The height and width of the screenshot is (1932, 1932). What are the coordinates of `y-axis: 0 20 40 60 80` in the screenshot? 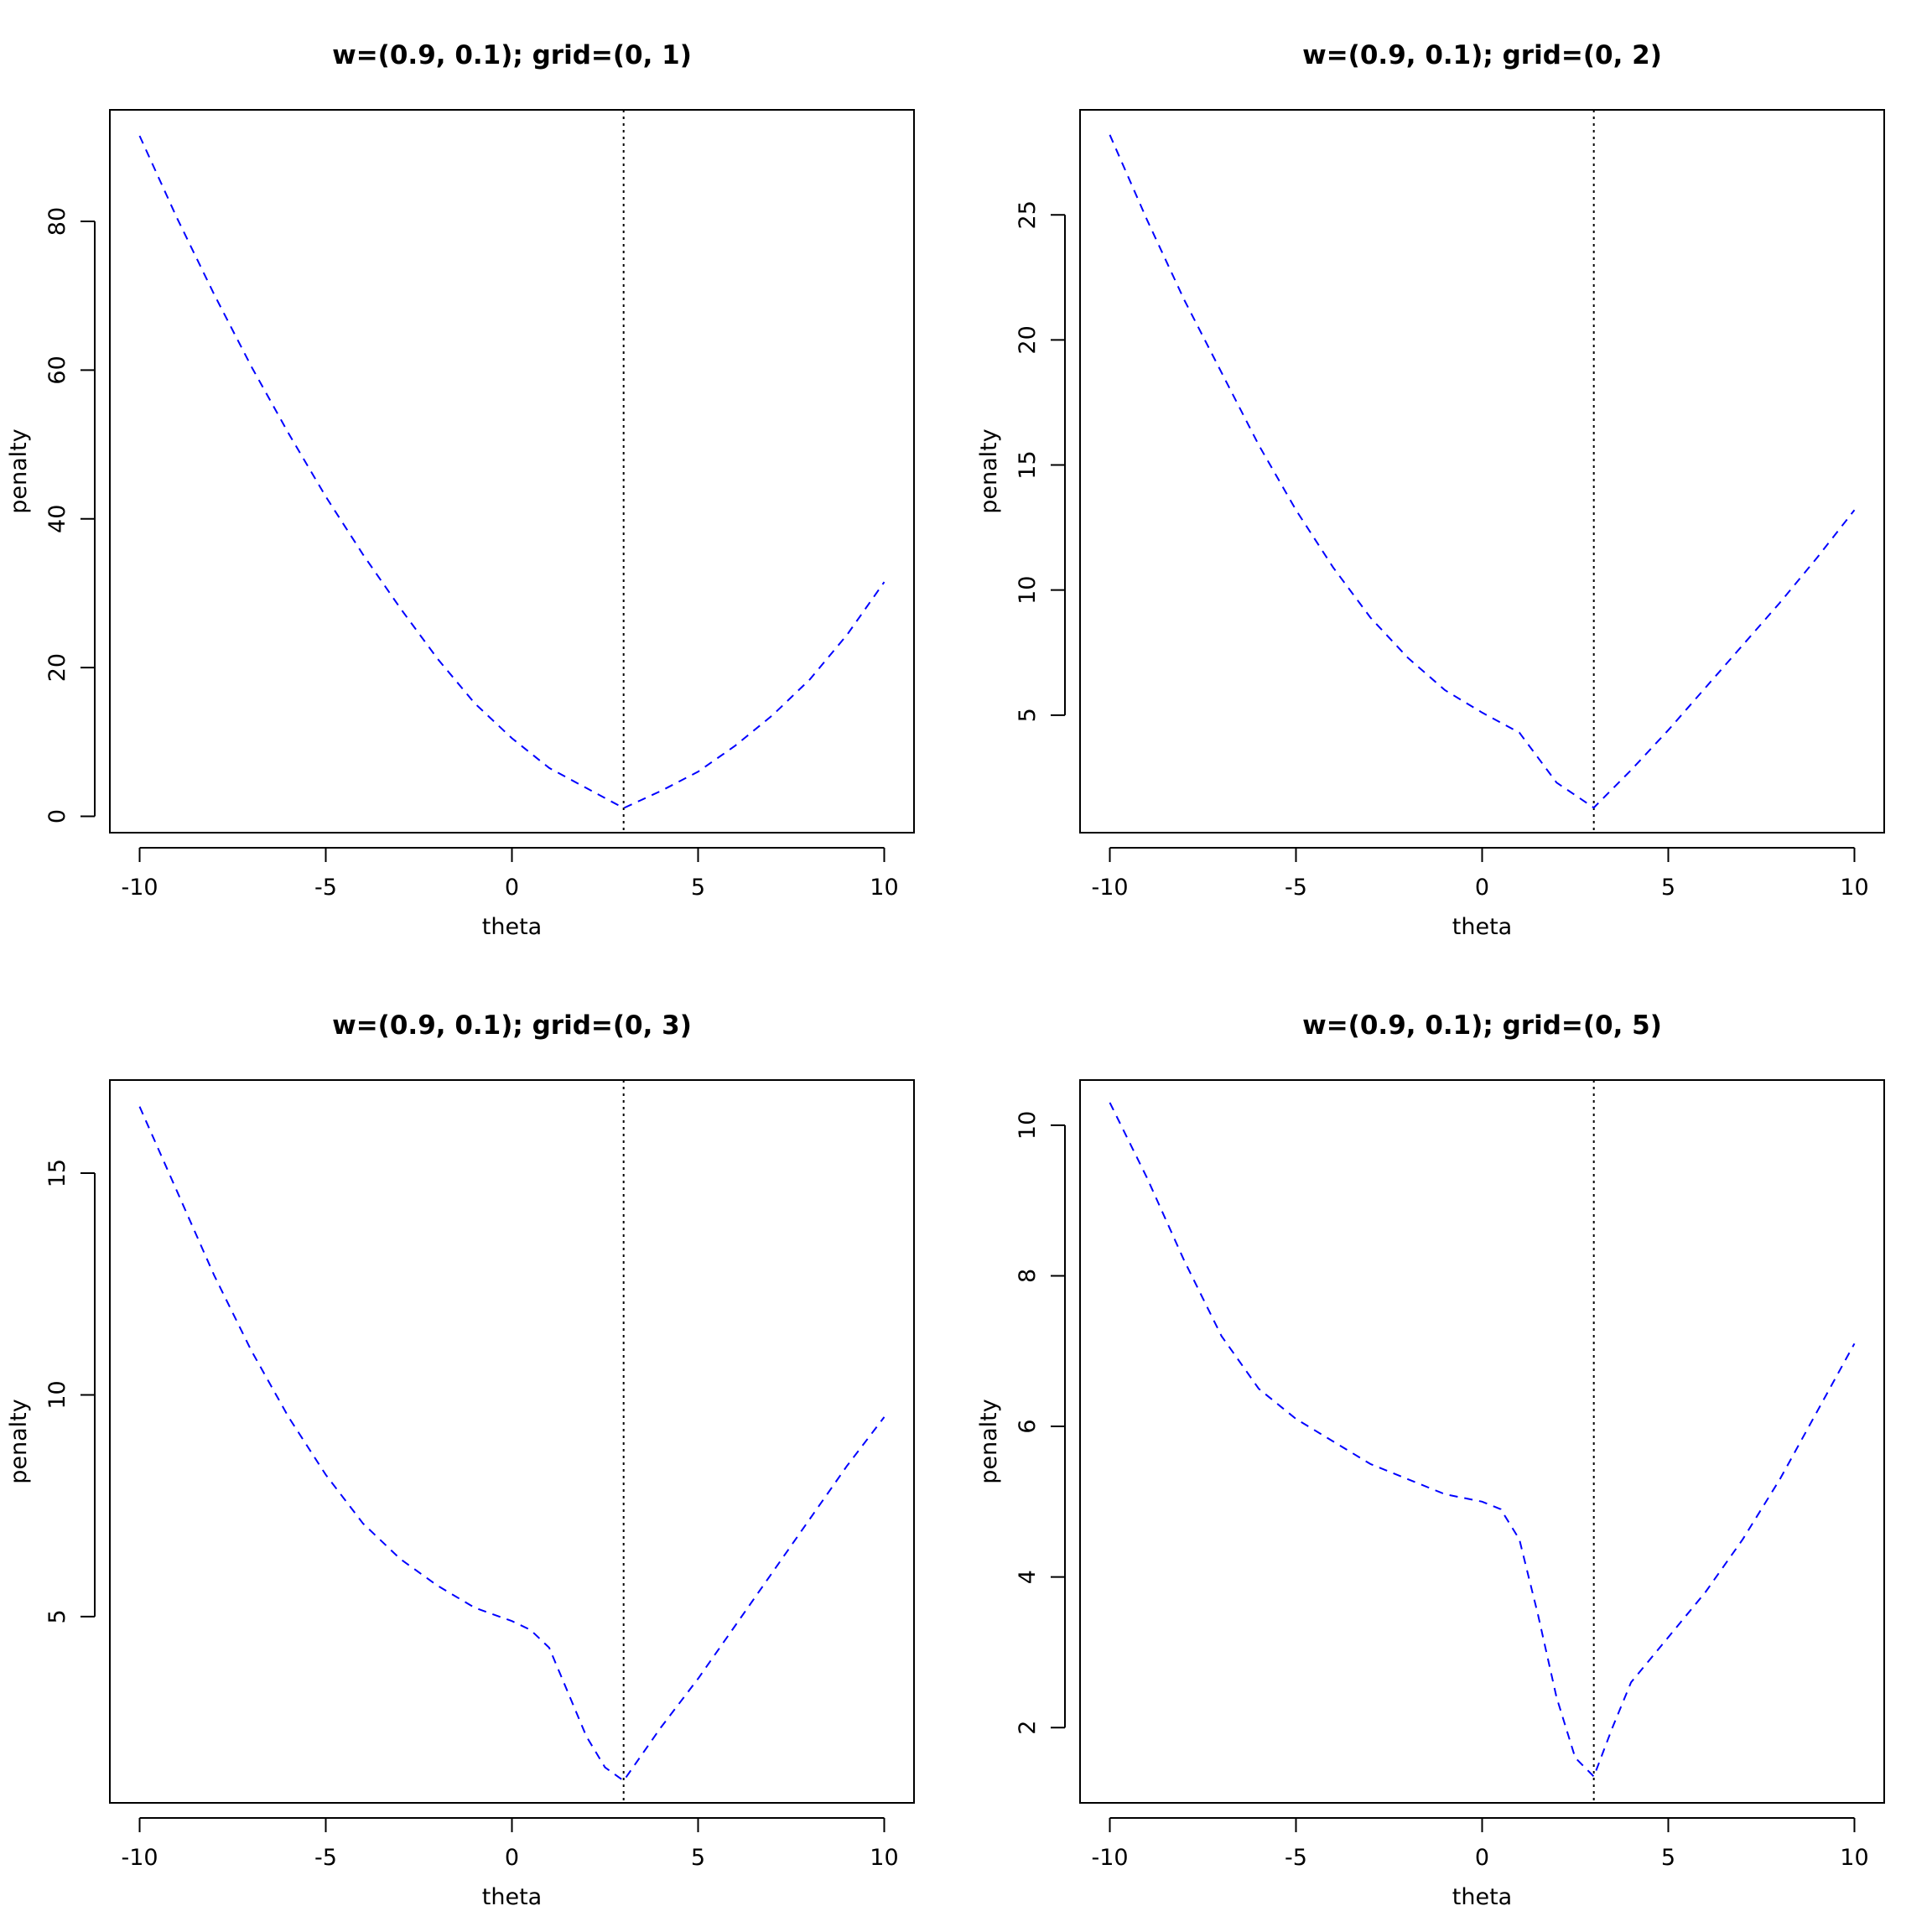 It's located at (70, 515).